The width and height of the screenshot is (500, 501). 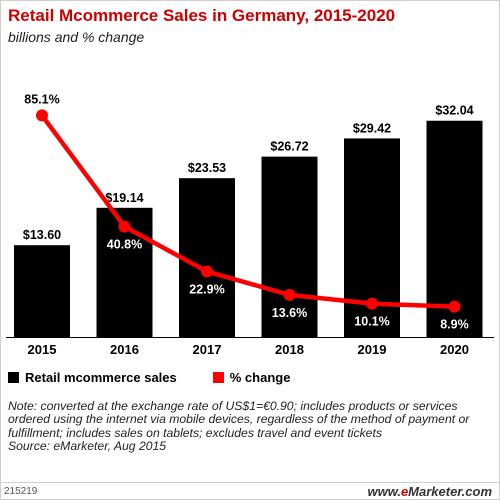 What do you see at coordinates (76, 37) in the screenshot?
I see `chart-subtitle: billions and % change` at bounding box center [76, 37].